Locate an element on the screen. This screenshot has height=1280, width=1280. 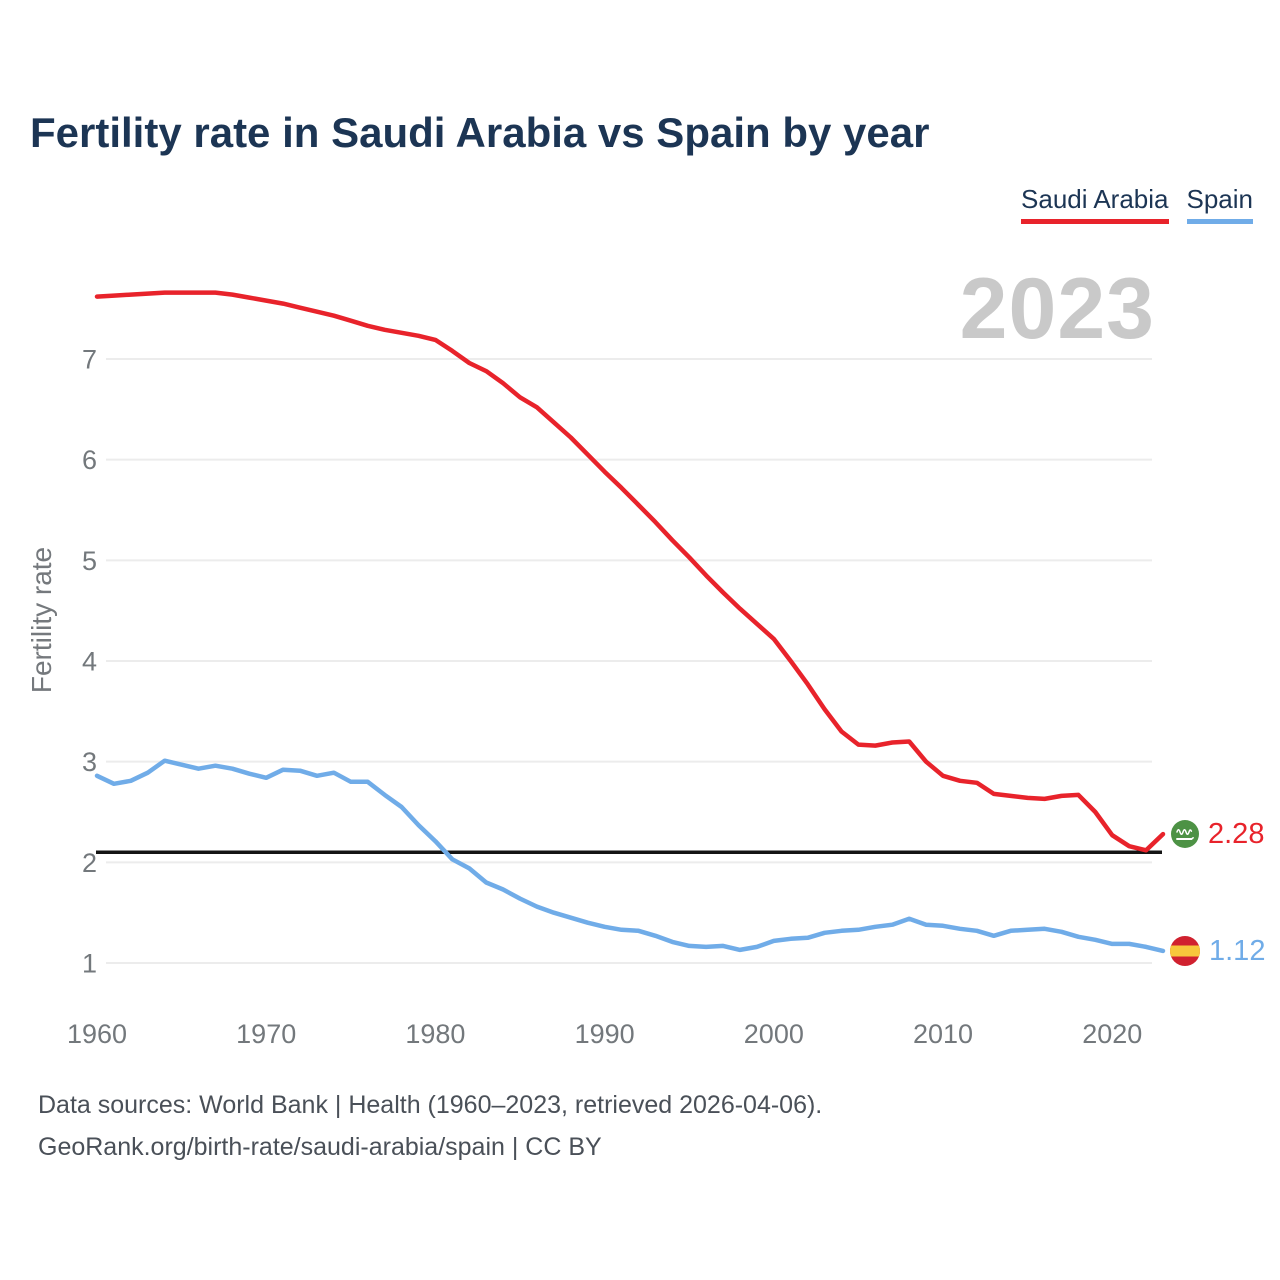
saudi-end-label: 2.28 is located at coordinates (1218, 833).